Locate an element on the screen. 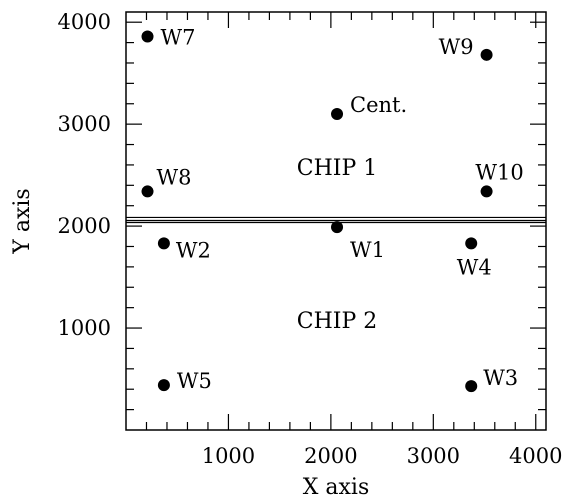  point-label-w8: W8 is located at coordinates (174, 177).